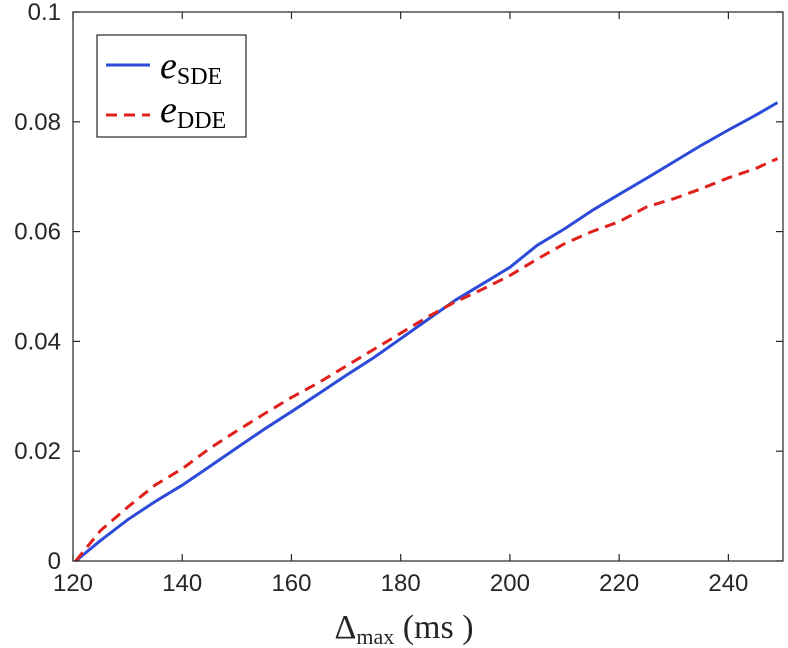  What do you see at coordinates (401, 583) in the screenshot?
I see `x-tick-label: 180` at bounding box center [401, 583].